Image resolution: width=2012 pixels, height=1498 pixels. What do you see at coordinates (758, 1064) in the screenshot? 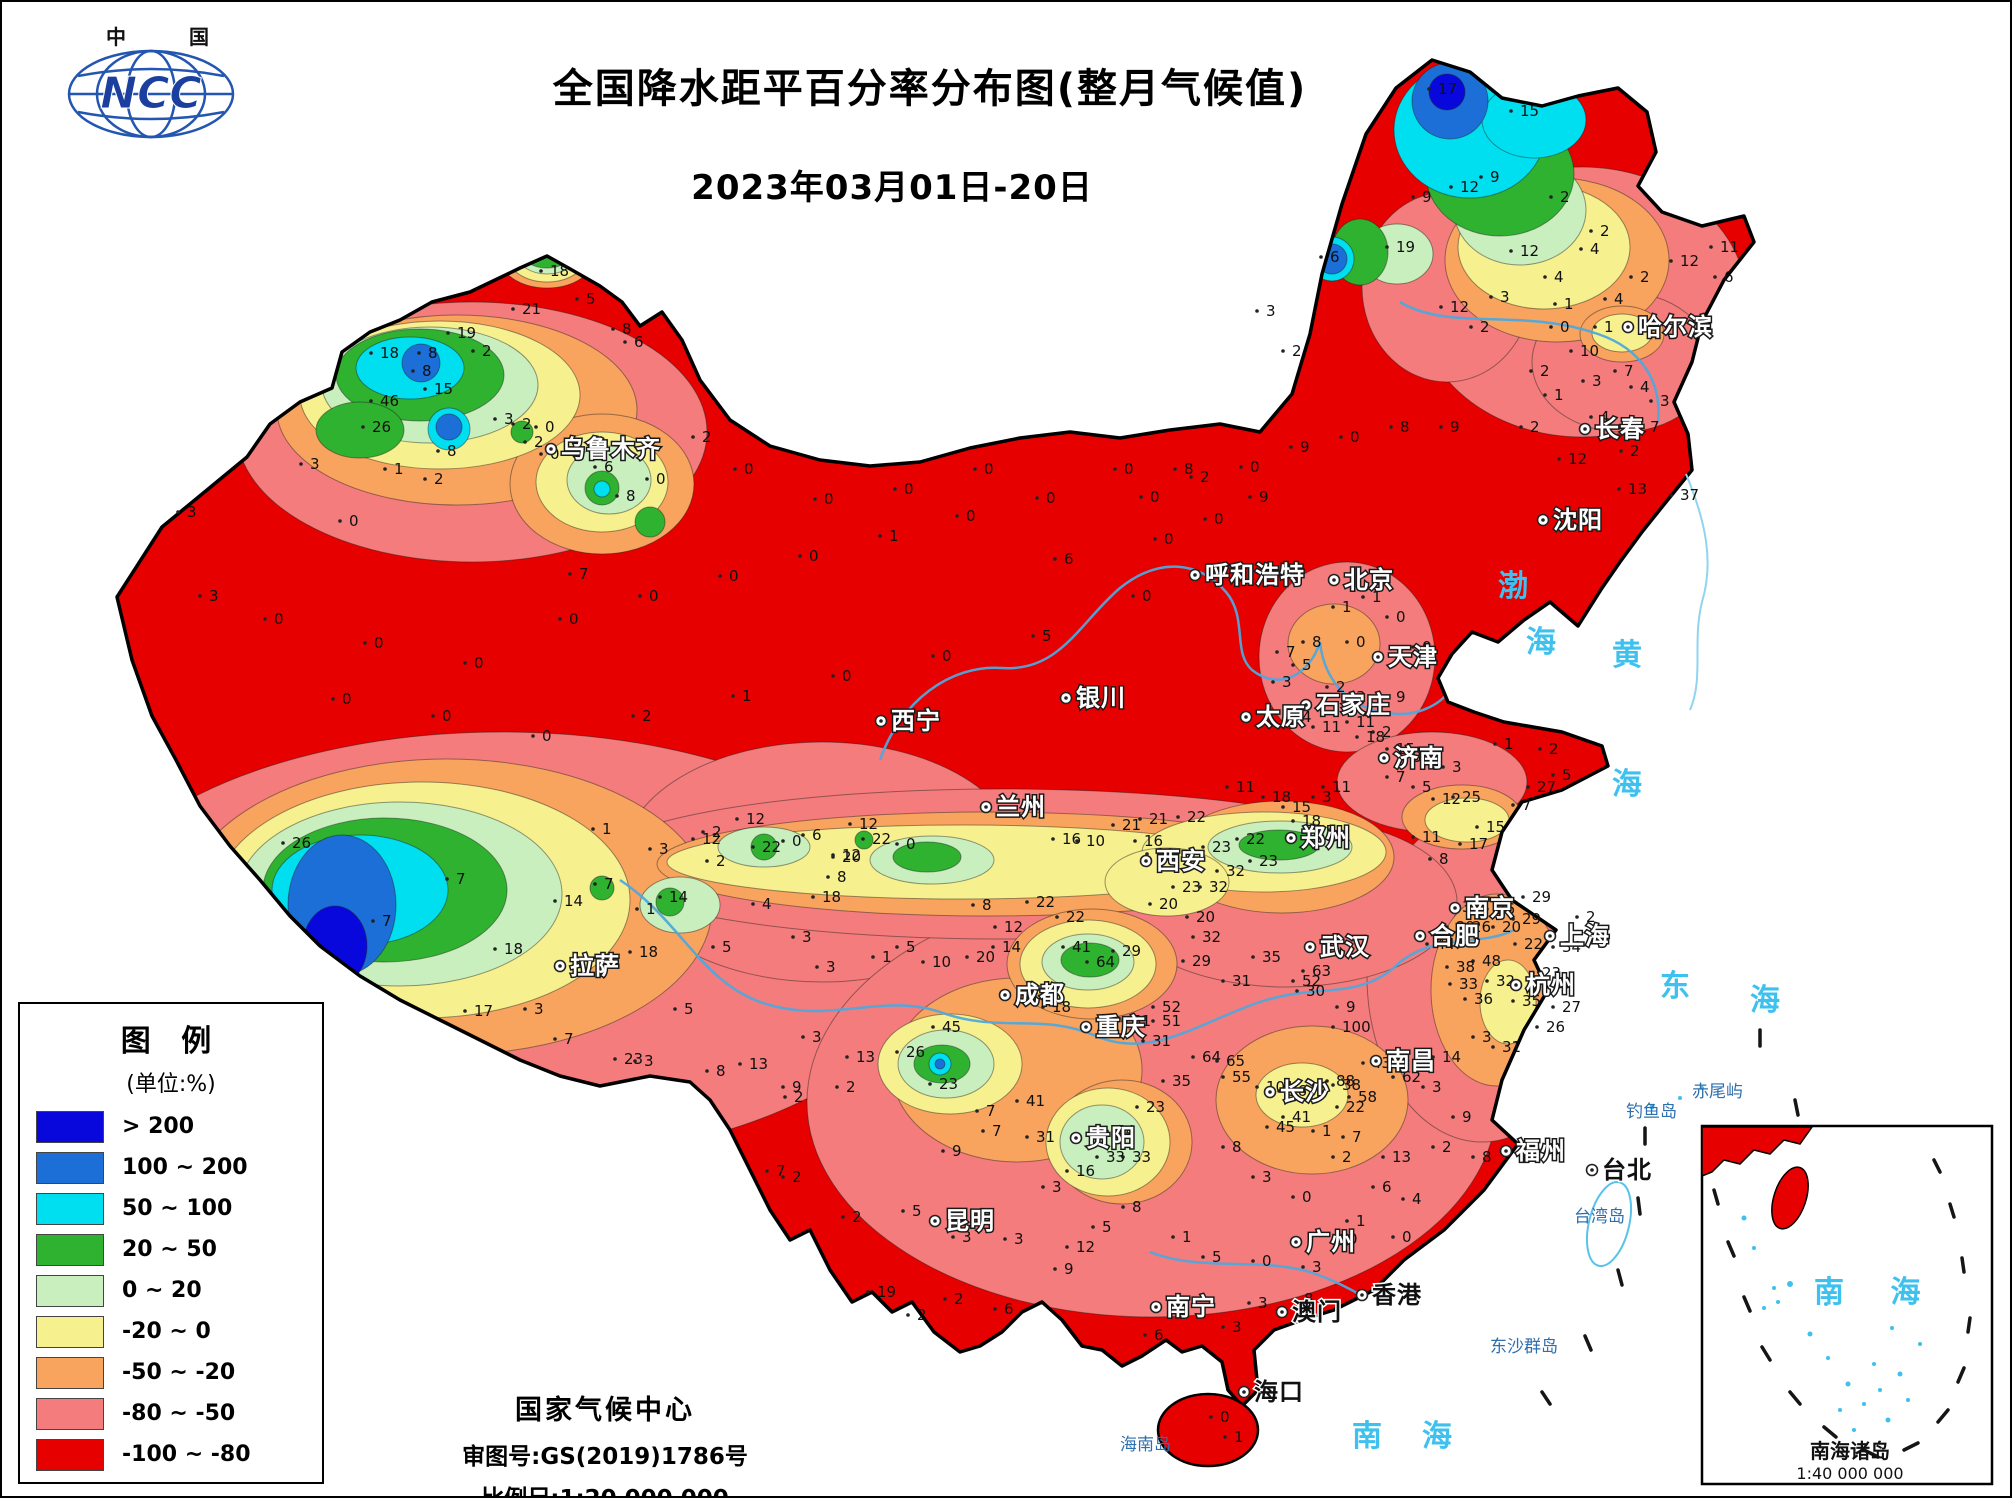
I see `station-value: 13` at bounding box center [758, 1064].